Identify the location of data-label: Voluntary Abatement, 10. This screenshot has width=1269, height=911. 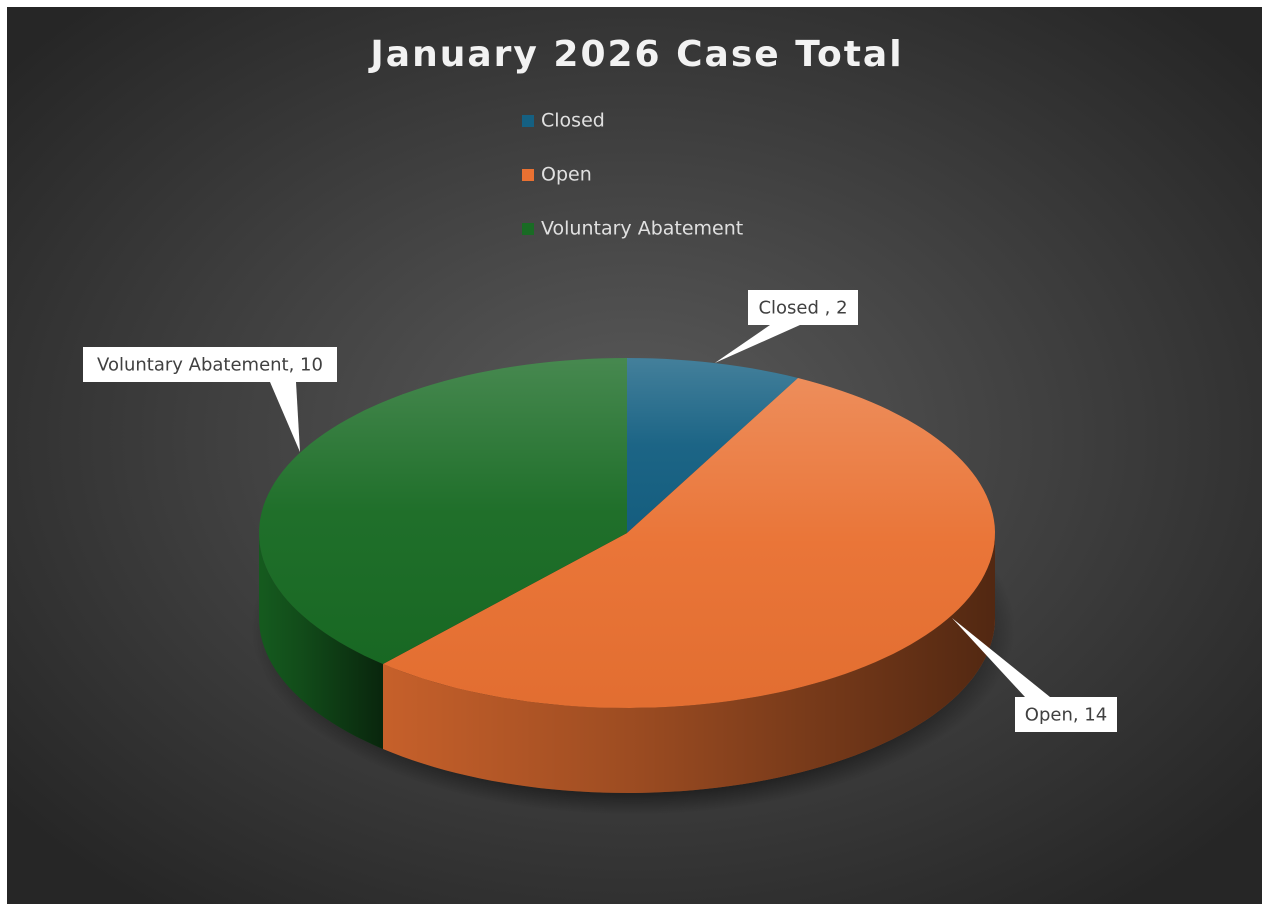
(210, 365).